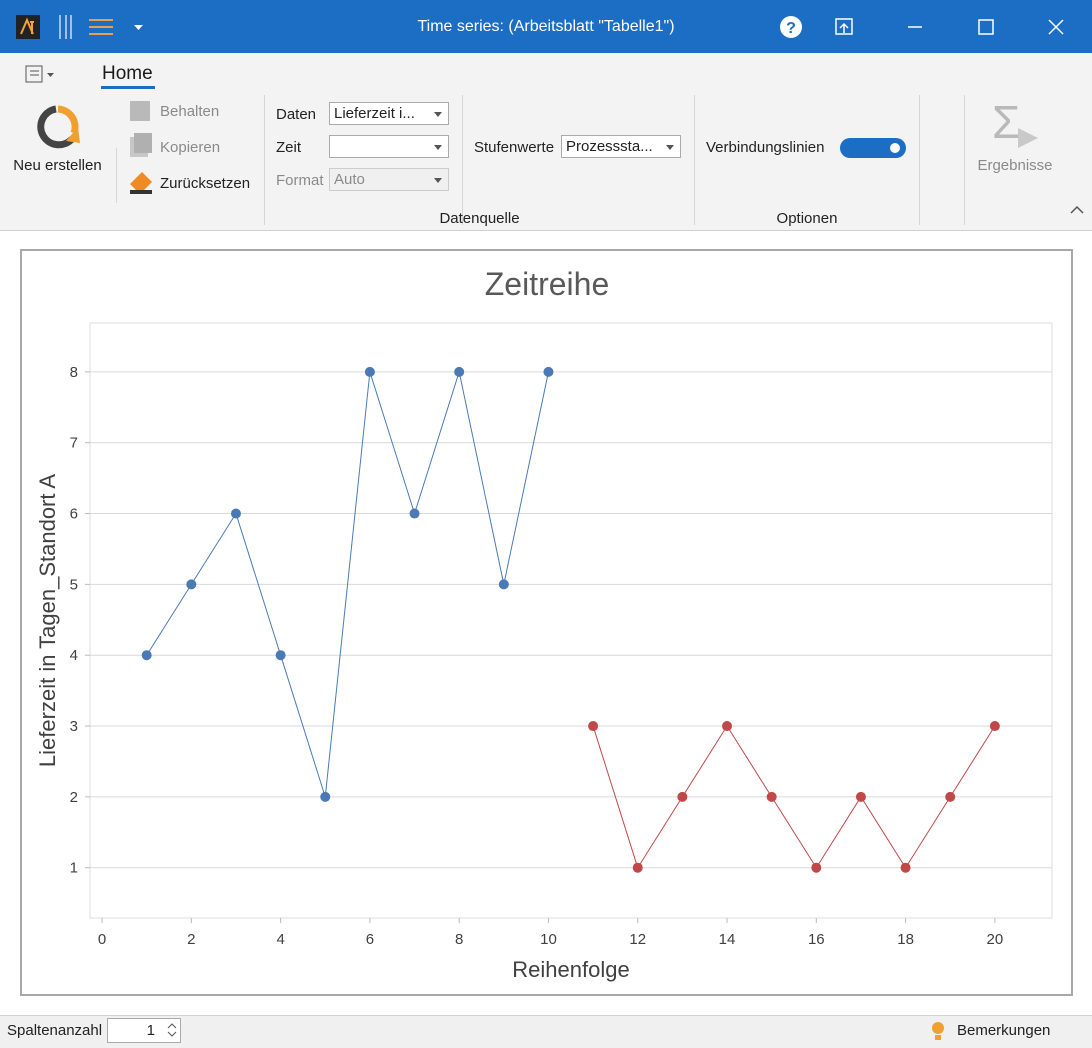 The image size is (1092, 1048). Describe the element at coordinates (74, 584) in the screenshot. I see `y-tick-label: 5` at that location.